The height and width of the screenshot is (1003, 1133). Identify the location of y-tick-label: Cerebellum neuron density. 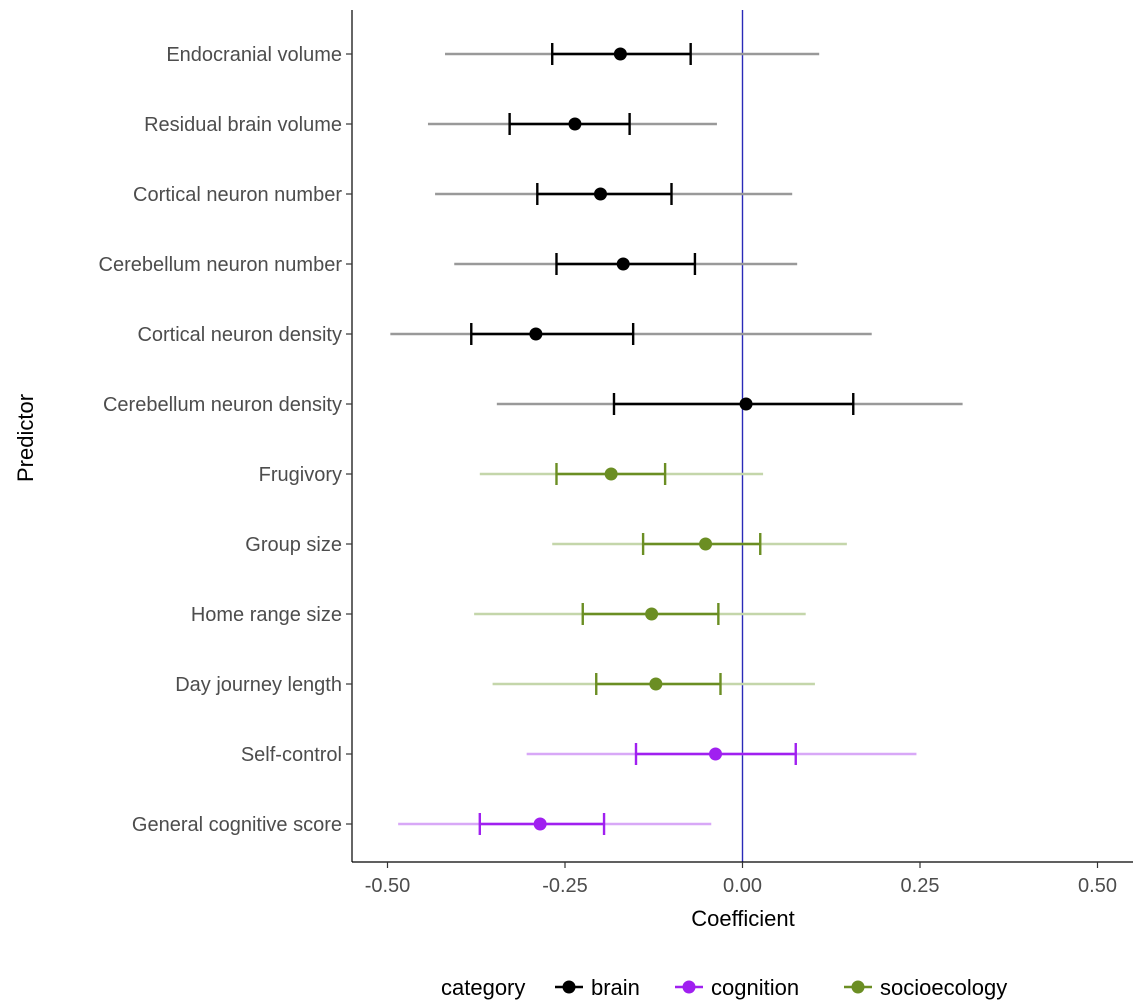
(222, 405).